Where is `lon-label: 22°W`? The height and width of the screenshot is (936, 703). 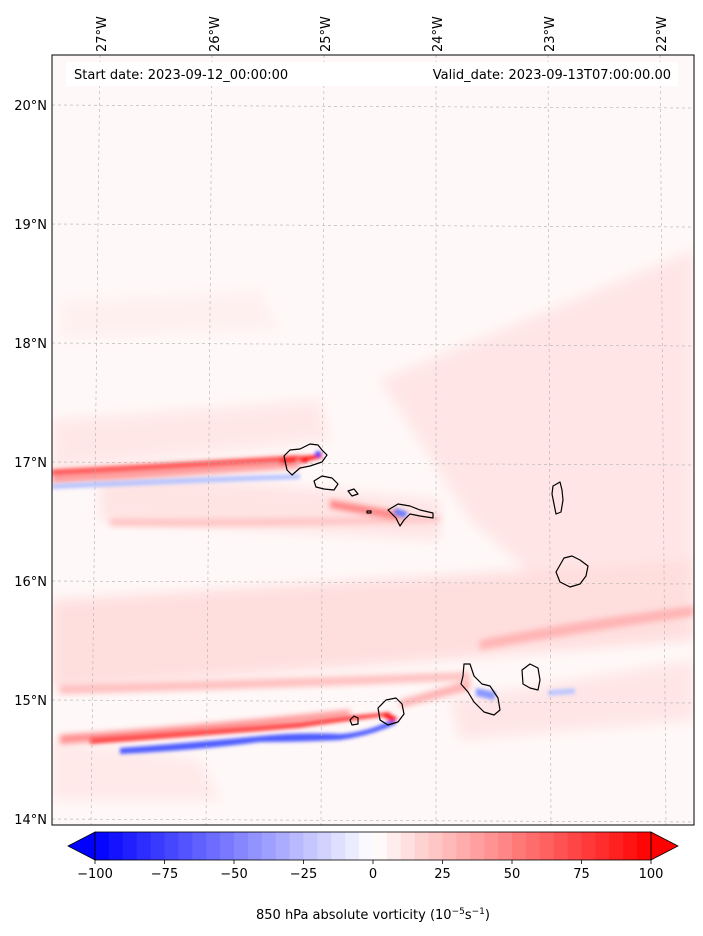
lon-label: 22°W is located at coordinates (662, 34).